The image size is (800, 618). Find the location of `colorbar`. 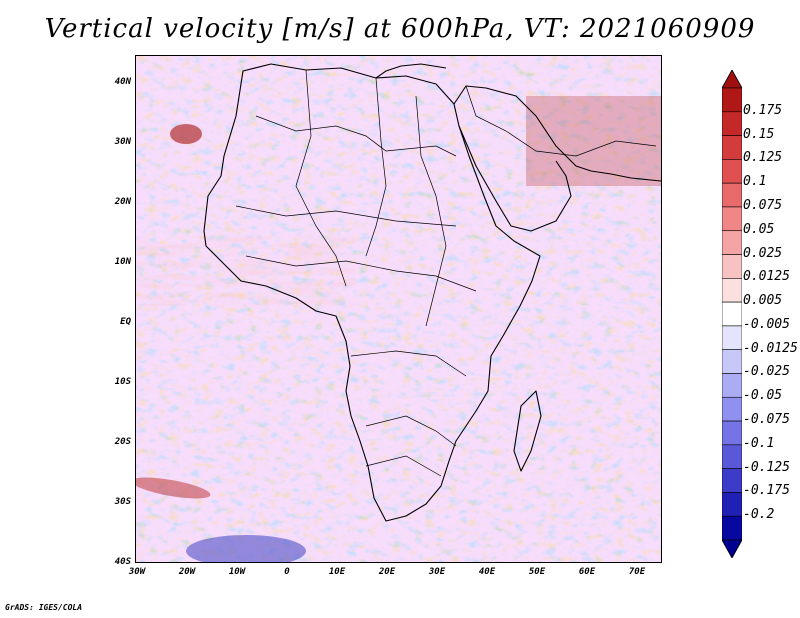

colorbar is located at coordinates (732, 314).